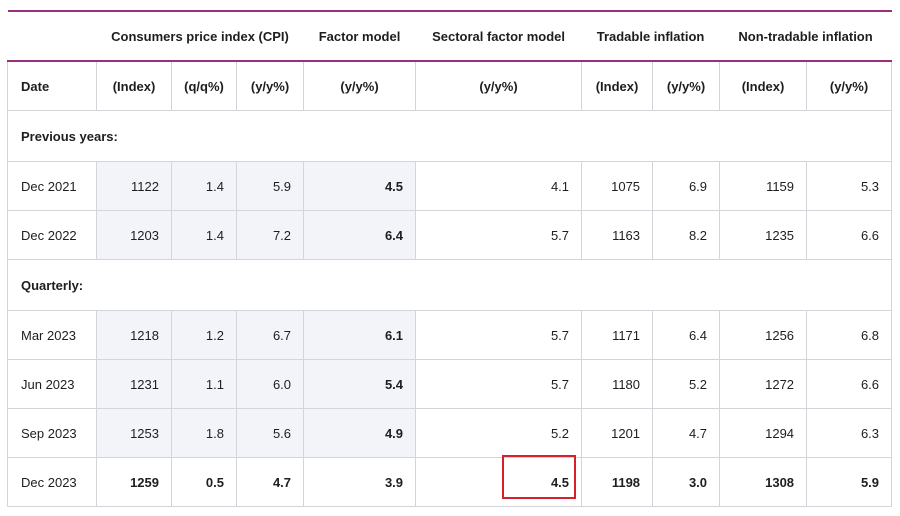  I want to click on cell-cpi-index: 1259, so click(134, 482).